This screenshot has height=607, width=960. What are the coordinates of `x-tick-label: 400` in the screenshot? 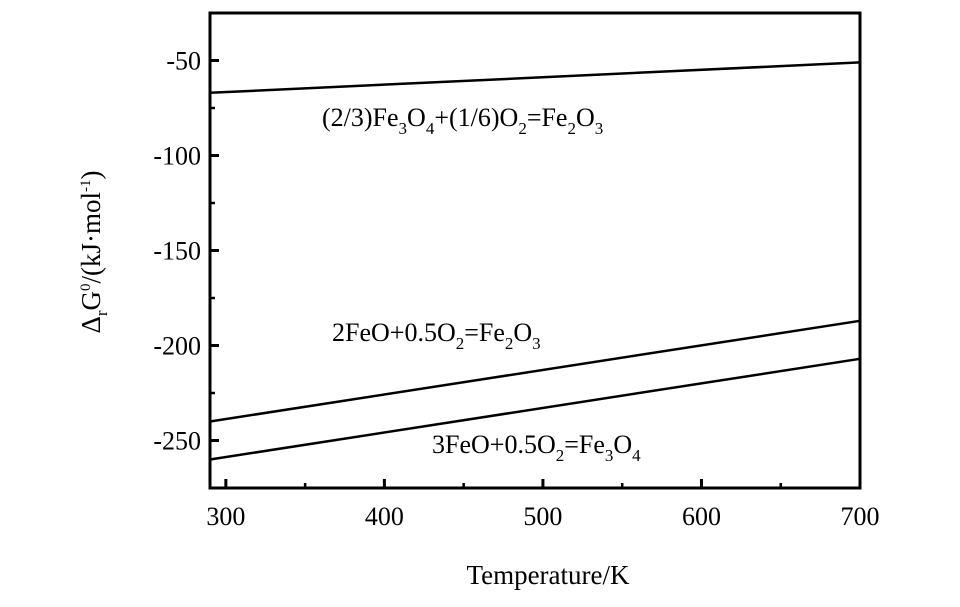 It's located at (384, 516).